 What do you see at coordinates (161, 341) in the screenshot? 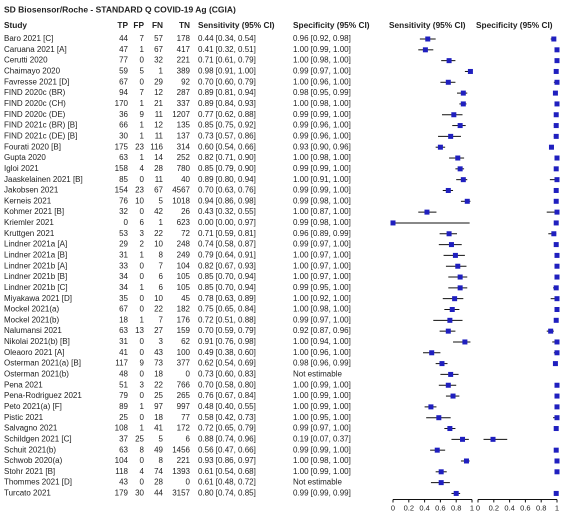
I see `count-cell: 3` at bounding box center [161, 341].